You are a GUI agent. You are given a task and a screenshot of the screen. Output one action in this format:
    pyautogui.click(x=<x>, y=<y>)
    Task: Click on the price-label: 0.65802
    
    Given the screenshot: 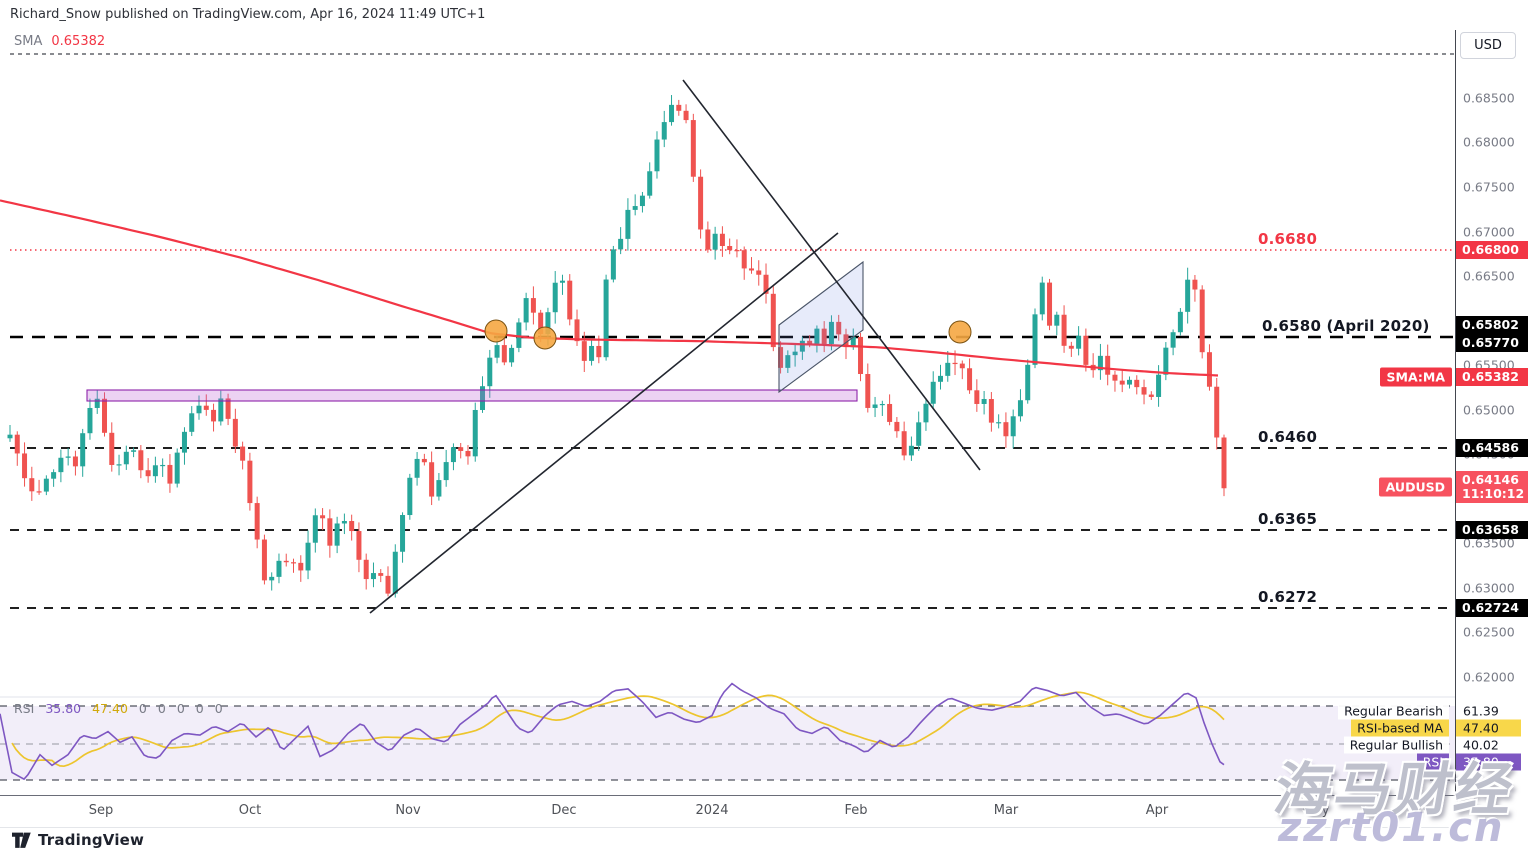 What is the action you would take?
    pyautogui.click(x=1492, y=325)
    